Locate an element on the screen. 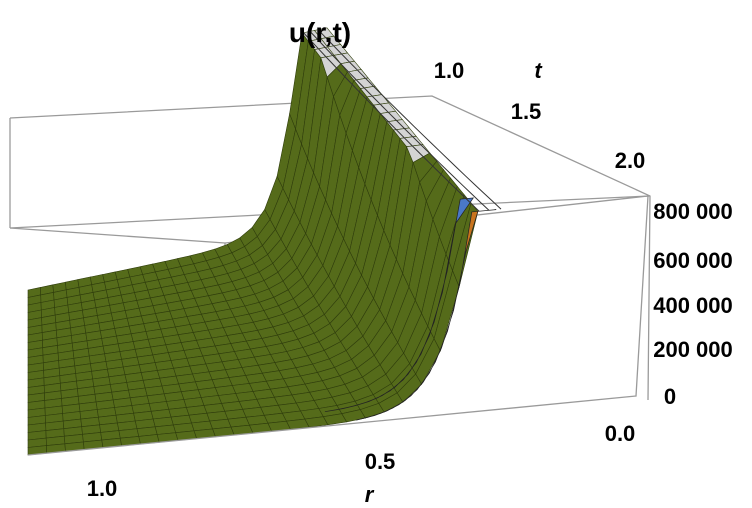 This screenshot has width=752, height=508. surface-band-blue is located at coordinates (399, 305).